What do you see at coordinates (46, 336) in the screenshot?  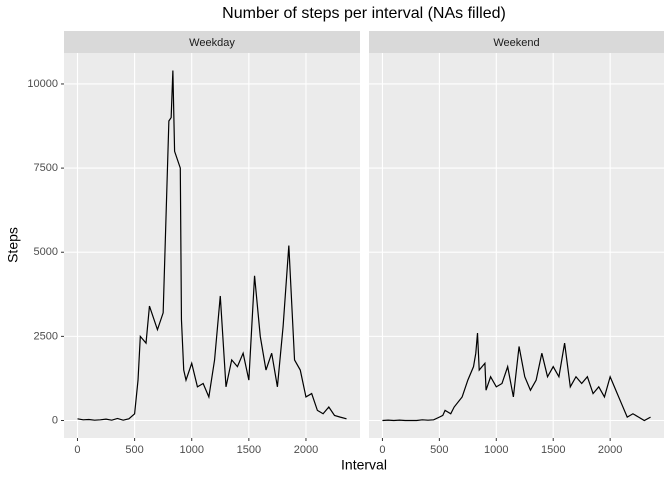 I see `y-tick-label: 2500` at bounding box center [46, 336].